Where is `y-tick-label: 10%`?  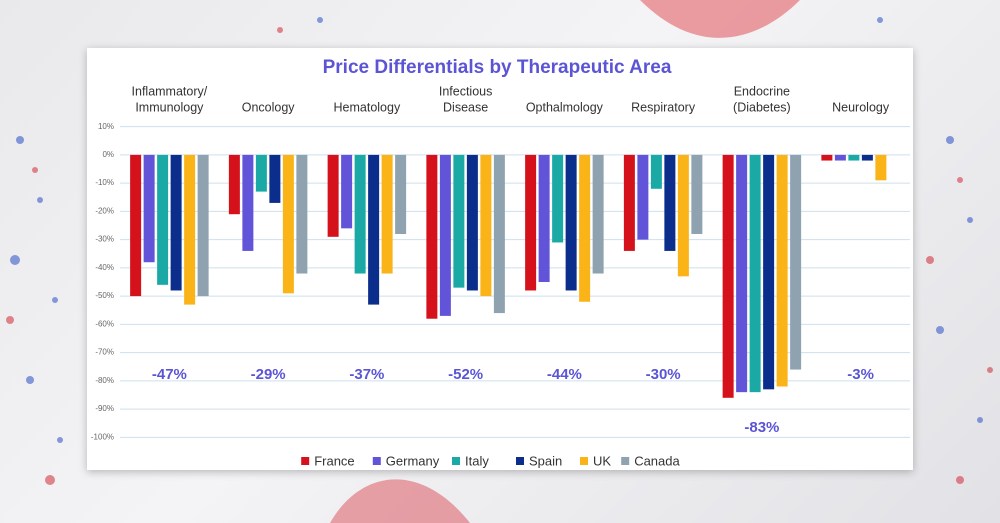 y-tick-label: 10% is located at coordinates (106, 126).